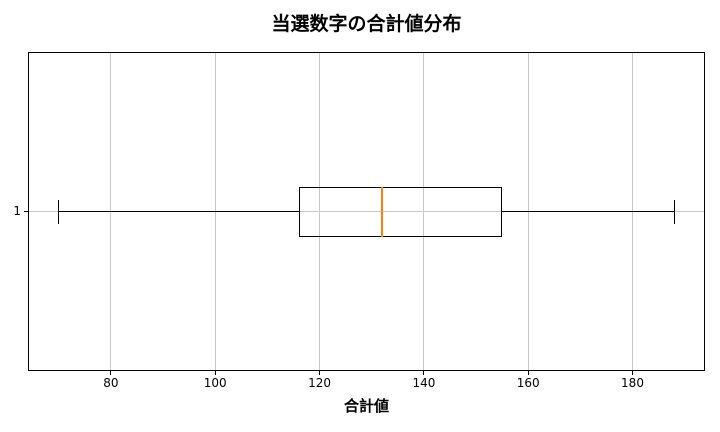 This screenshot has height=432, width=720. I want to click on lower-whisker-cap, so click(59, 211).